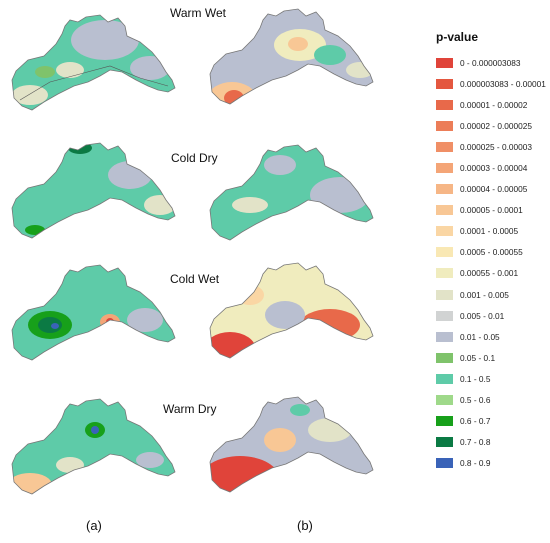  I want to click on legend-item: 0 - 0.000003083, so click(493, 62).